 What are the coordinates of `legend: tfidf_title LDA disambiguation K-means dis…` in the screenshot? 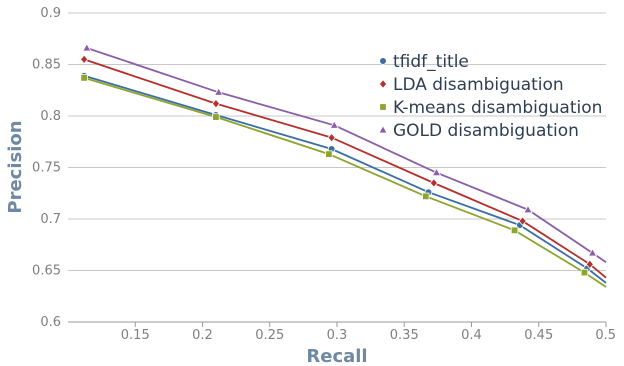 It's located at (490, 96).